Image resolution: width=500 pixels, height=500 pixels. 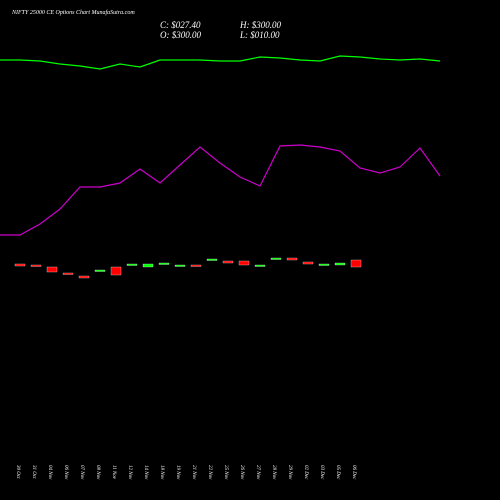 What do you see at coordinates (321, 472) in the screenshot?
I see `x-tick-label: 03 Dec` at bounding box center [321, 472].